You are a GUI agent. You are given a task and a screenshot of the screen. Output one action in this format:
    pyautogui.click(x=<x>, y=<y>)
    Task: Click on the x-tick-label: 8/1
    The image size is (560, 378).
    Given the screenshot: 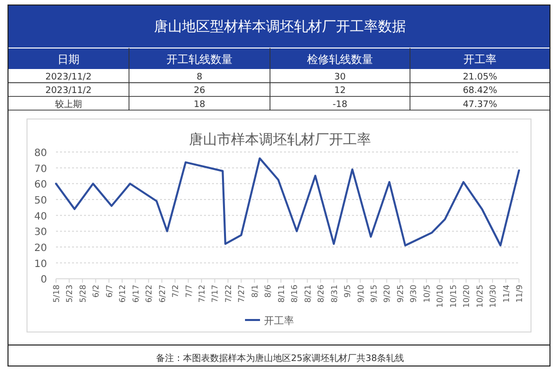 What is the action you would take?
    pyautogui.click(x=255, y=291)
    